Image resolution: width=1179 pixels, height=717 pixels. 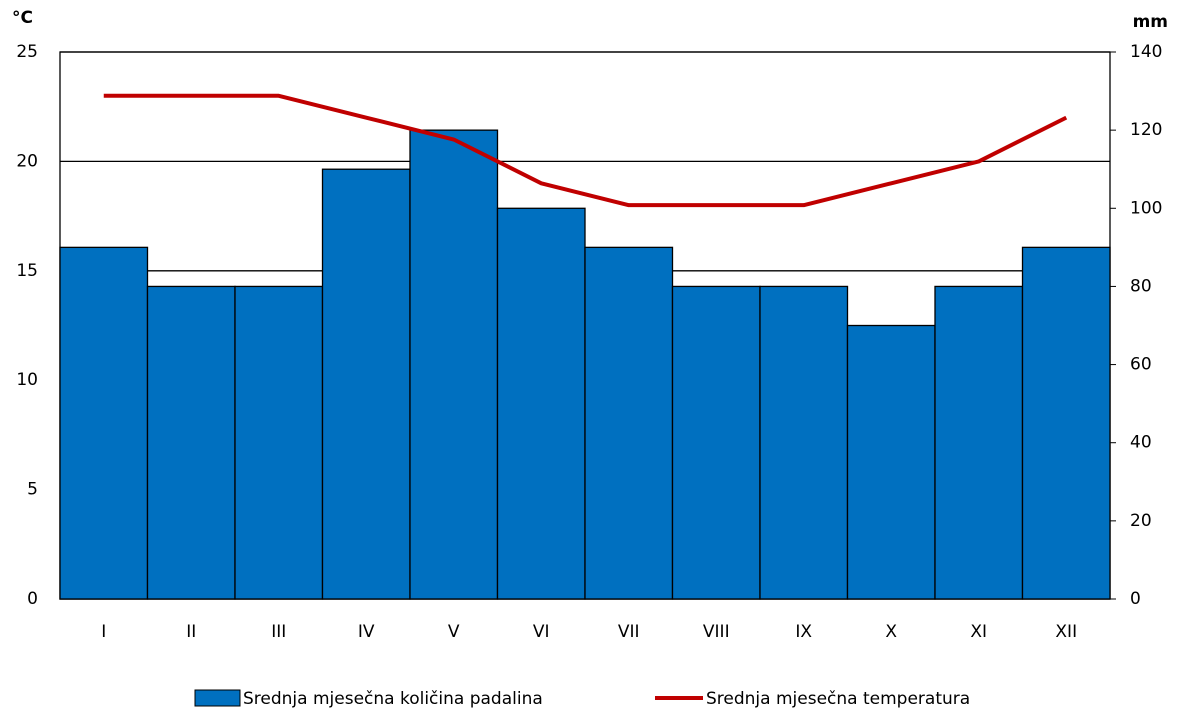 I want to click on y-tick-label: 10, so click(x=27, y=380).